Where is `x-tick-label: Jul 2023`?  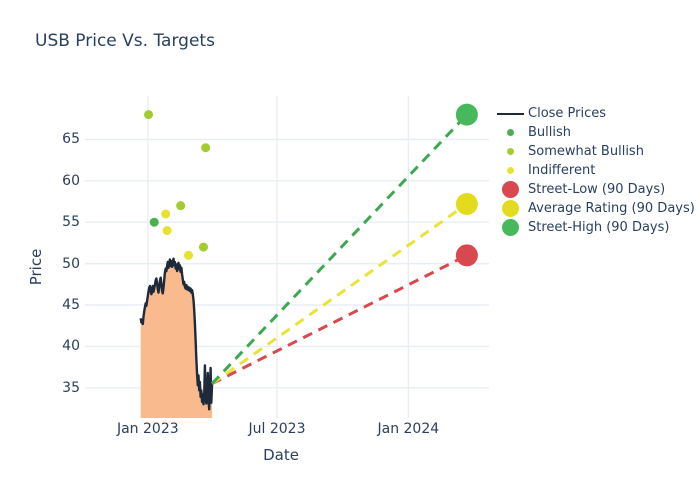
x-tick-label: Jul 2023 is located at coordinates (277, 429).